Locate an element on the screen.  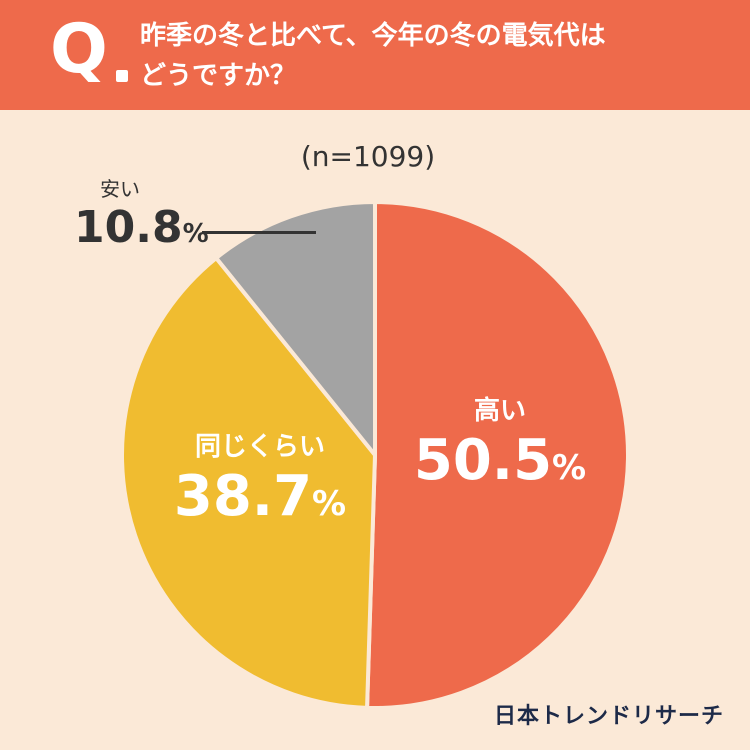
question-text: 昨季の冬と比べて、今年の冬の電気代は どうですか？ is located at coordinates (430, 56).